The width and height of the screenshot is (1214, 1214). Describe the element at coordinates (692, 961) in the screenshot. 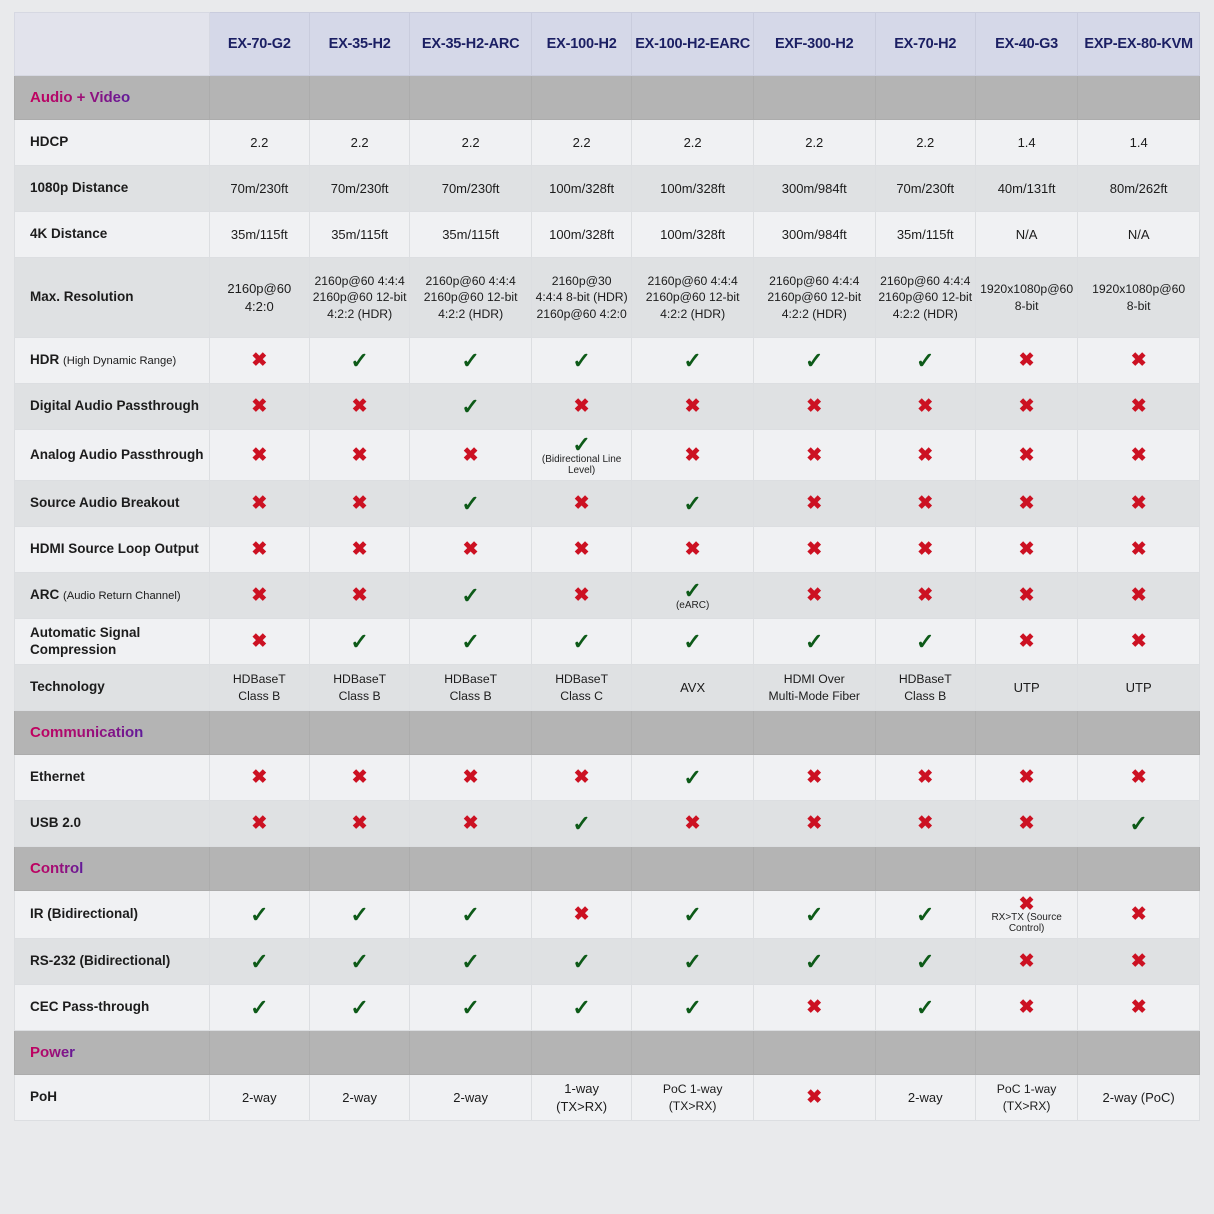

I see `cell-rs-232-bidirectional-ex-100-h2-earc: ✓` at that location.